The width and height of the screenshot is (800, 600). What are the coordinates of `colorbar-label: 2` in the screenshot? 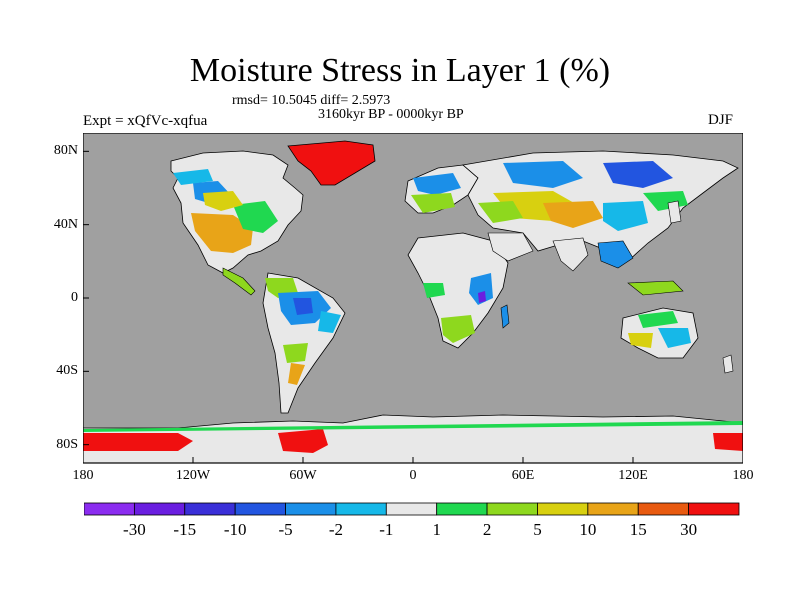 It's located at (487, 529).